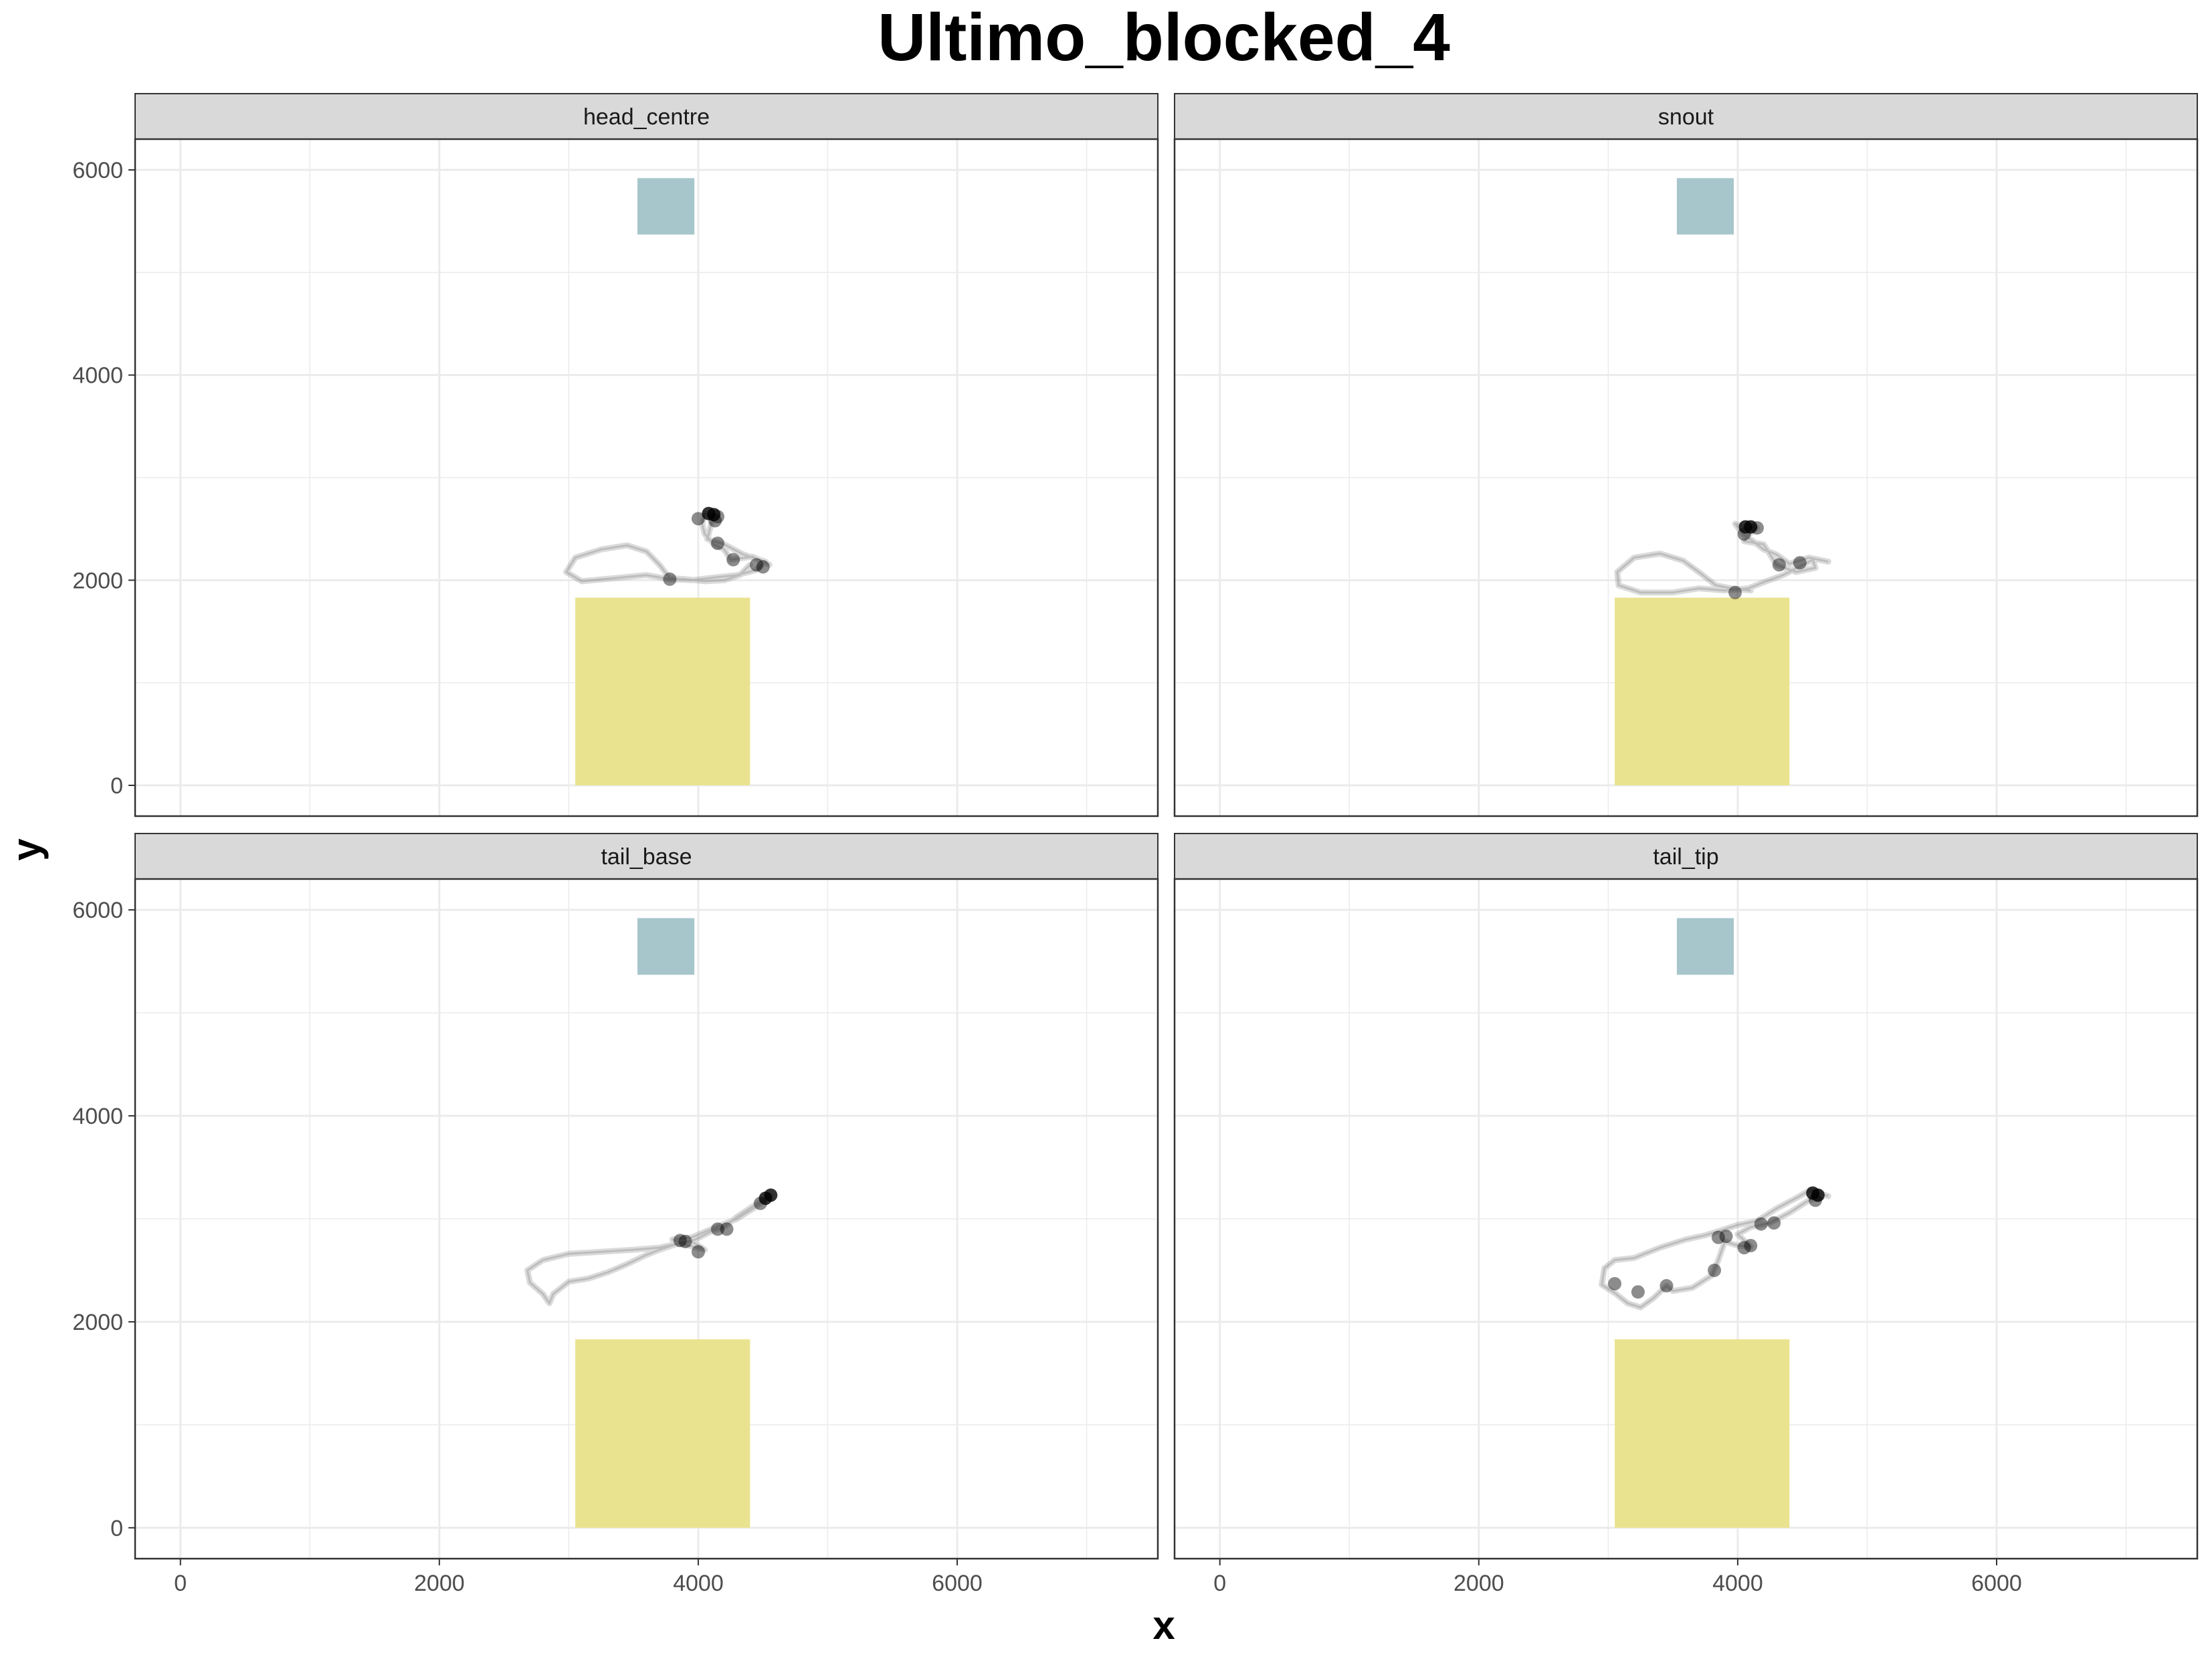  I want to click on facet-strip-label: head_centre, so click(646, 117).